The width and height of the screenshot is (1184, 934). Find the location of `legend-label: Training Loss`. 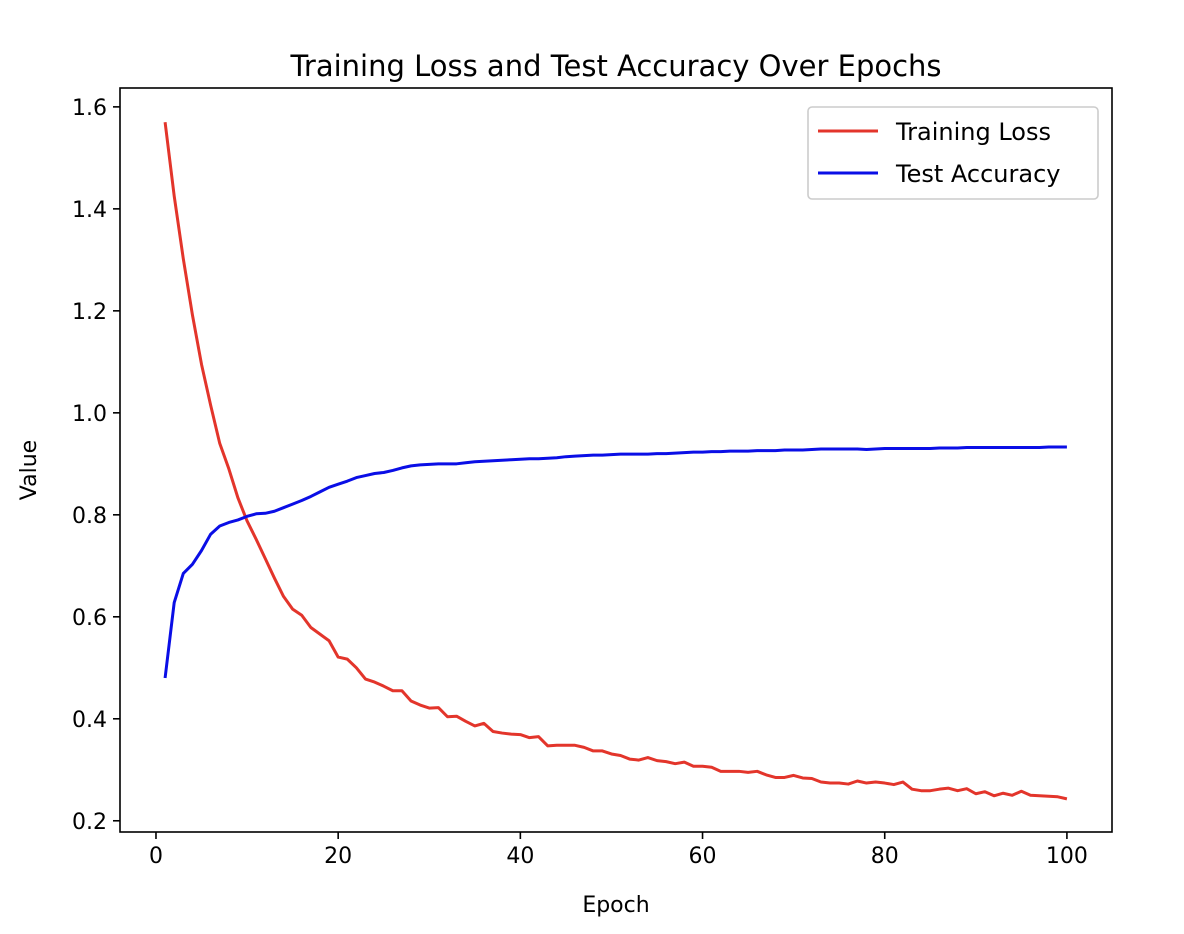

legend-label: Training Loss is located at coordinates (973, 132).